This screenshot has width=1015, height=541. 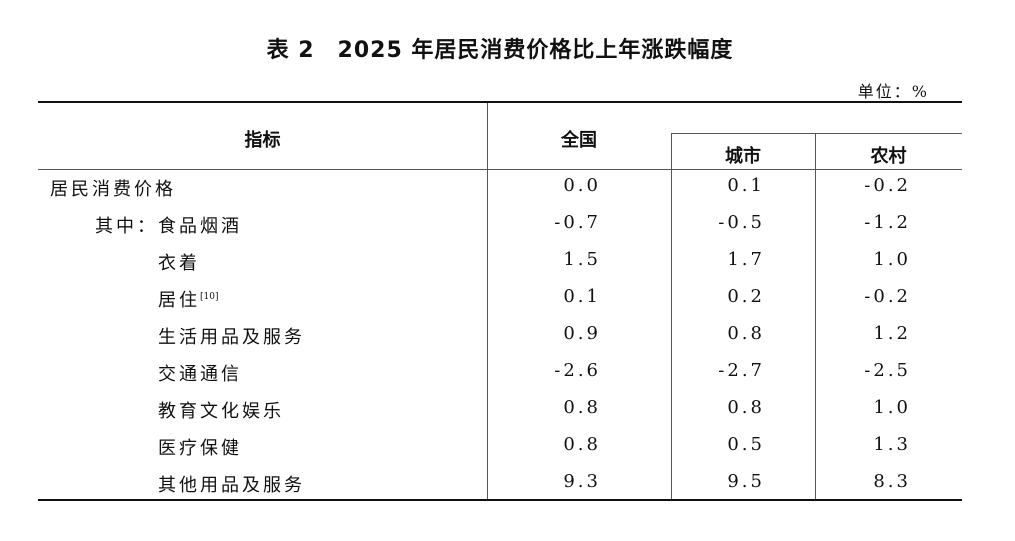 What do you see at coordinates (577, 222) in the screenshot?
I see `value-national: -0.7` at bounding box center [577, 222].